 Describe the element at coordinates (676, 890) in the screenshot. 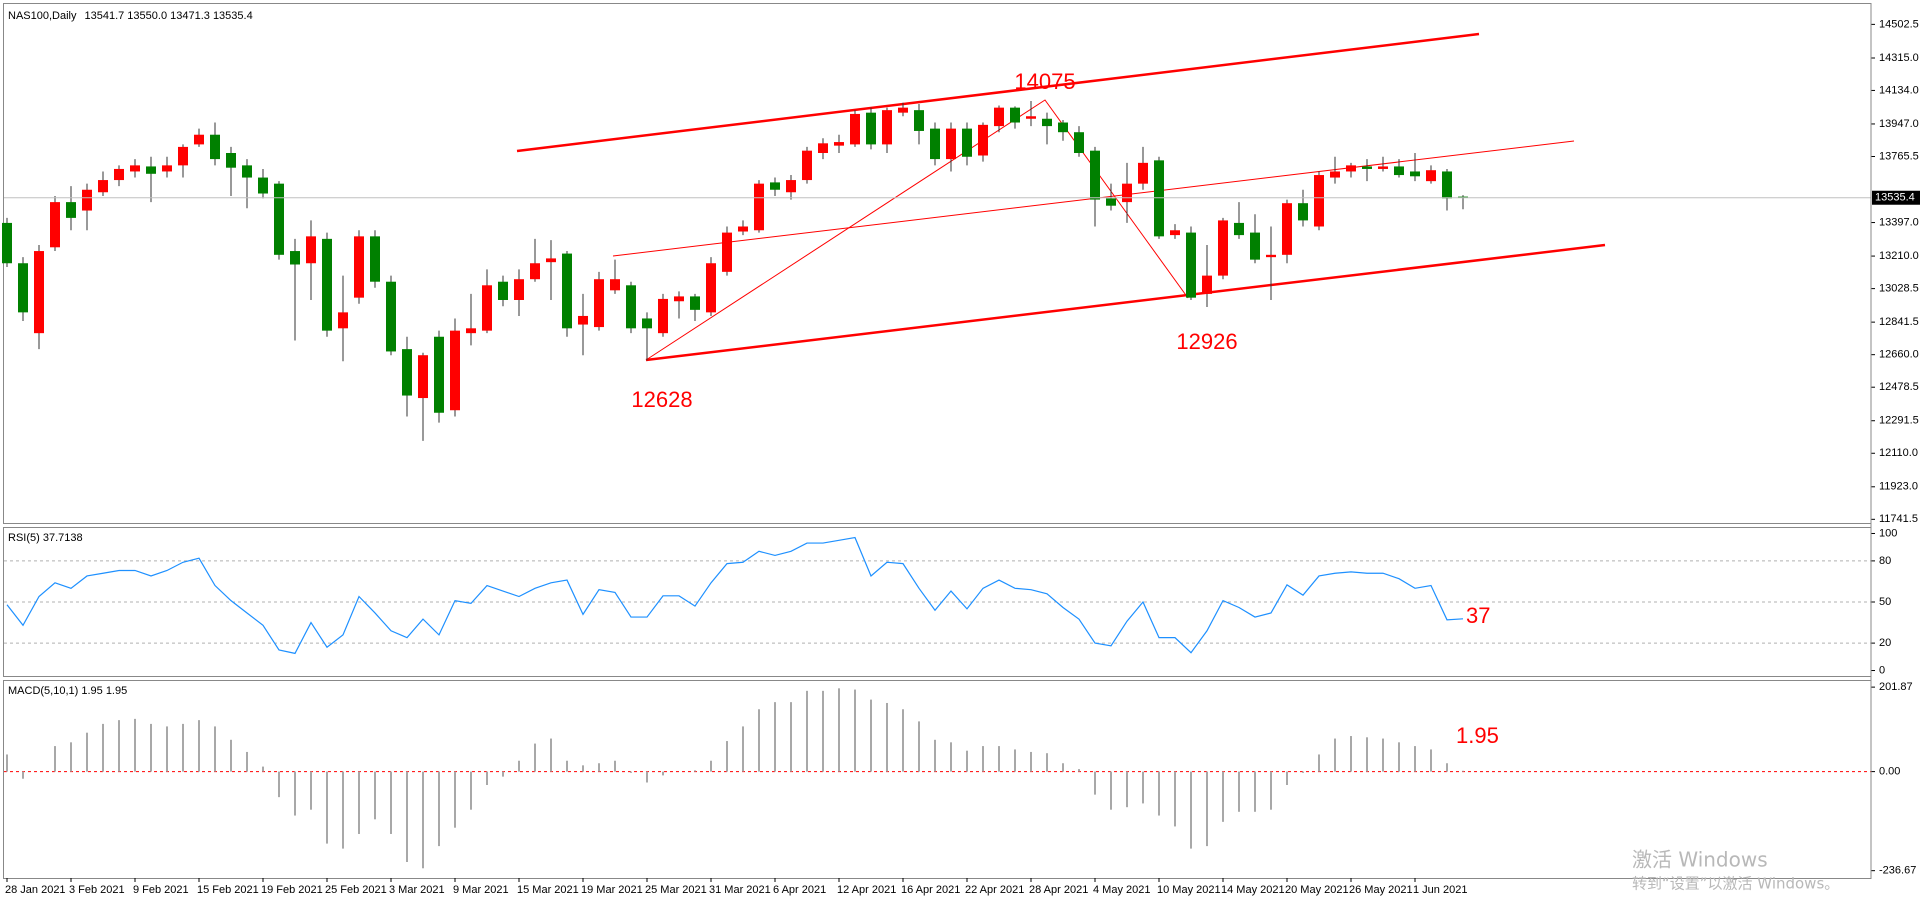

I see `x-tick-label: 25 Mar 2021` at that location.